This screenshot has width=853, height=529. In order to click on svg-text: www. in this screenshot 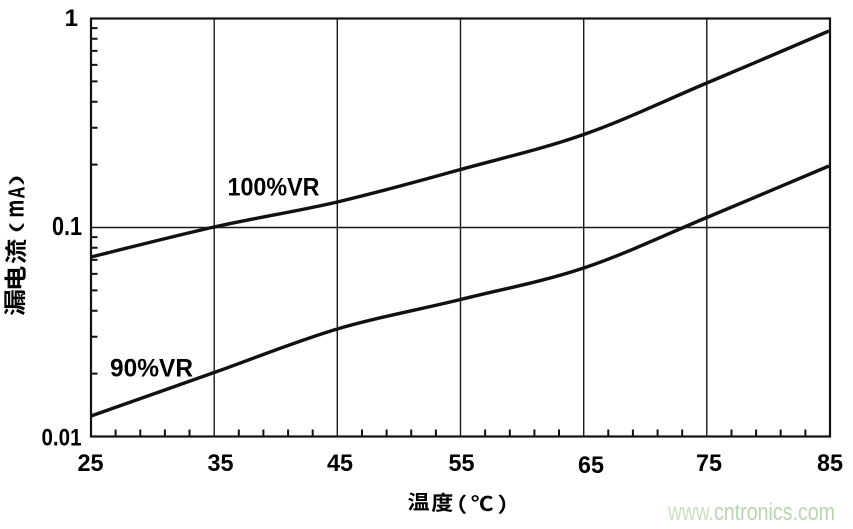, I will do `click(690, 512)`.